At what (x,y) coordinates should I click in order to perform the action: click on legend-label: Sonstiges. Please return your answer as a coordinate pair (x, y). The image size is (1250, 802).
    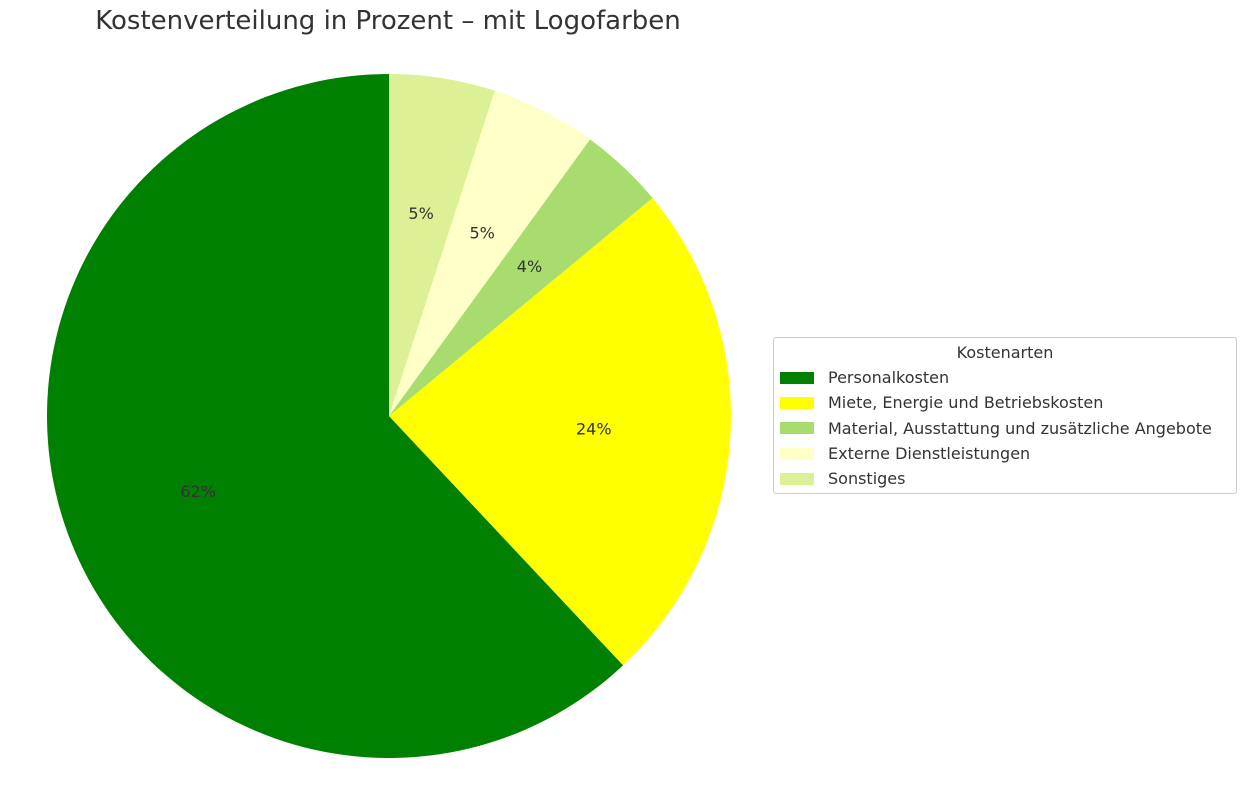
    Looking at the image, I should click on (867, 479).